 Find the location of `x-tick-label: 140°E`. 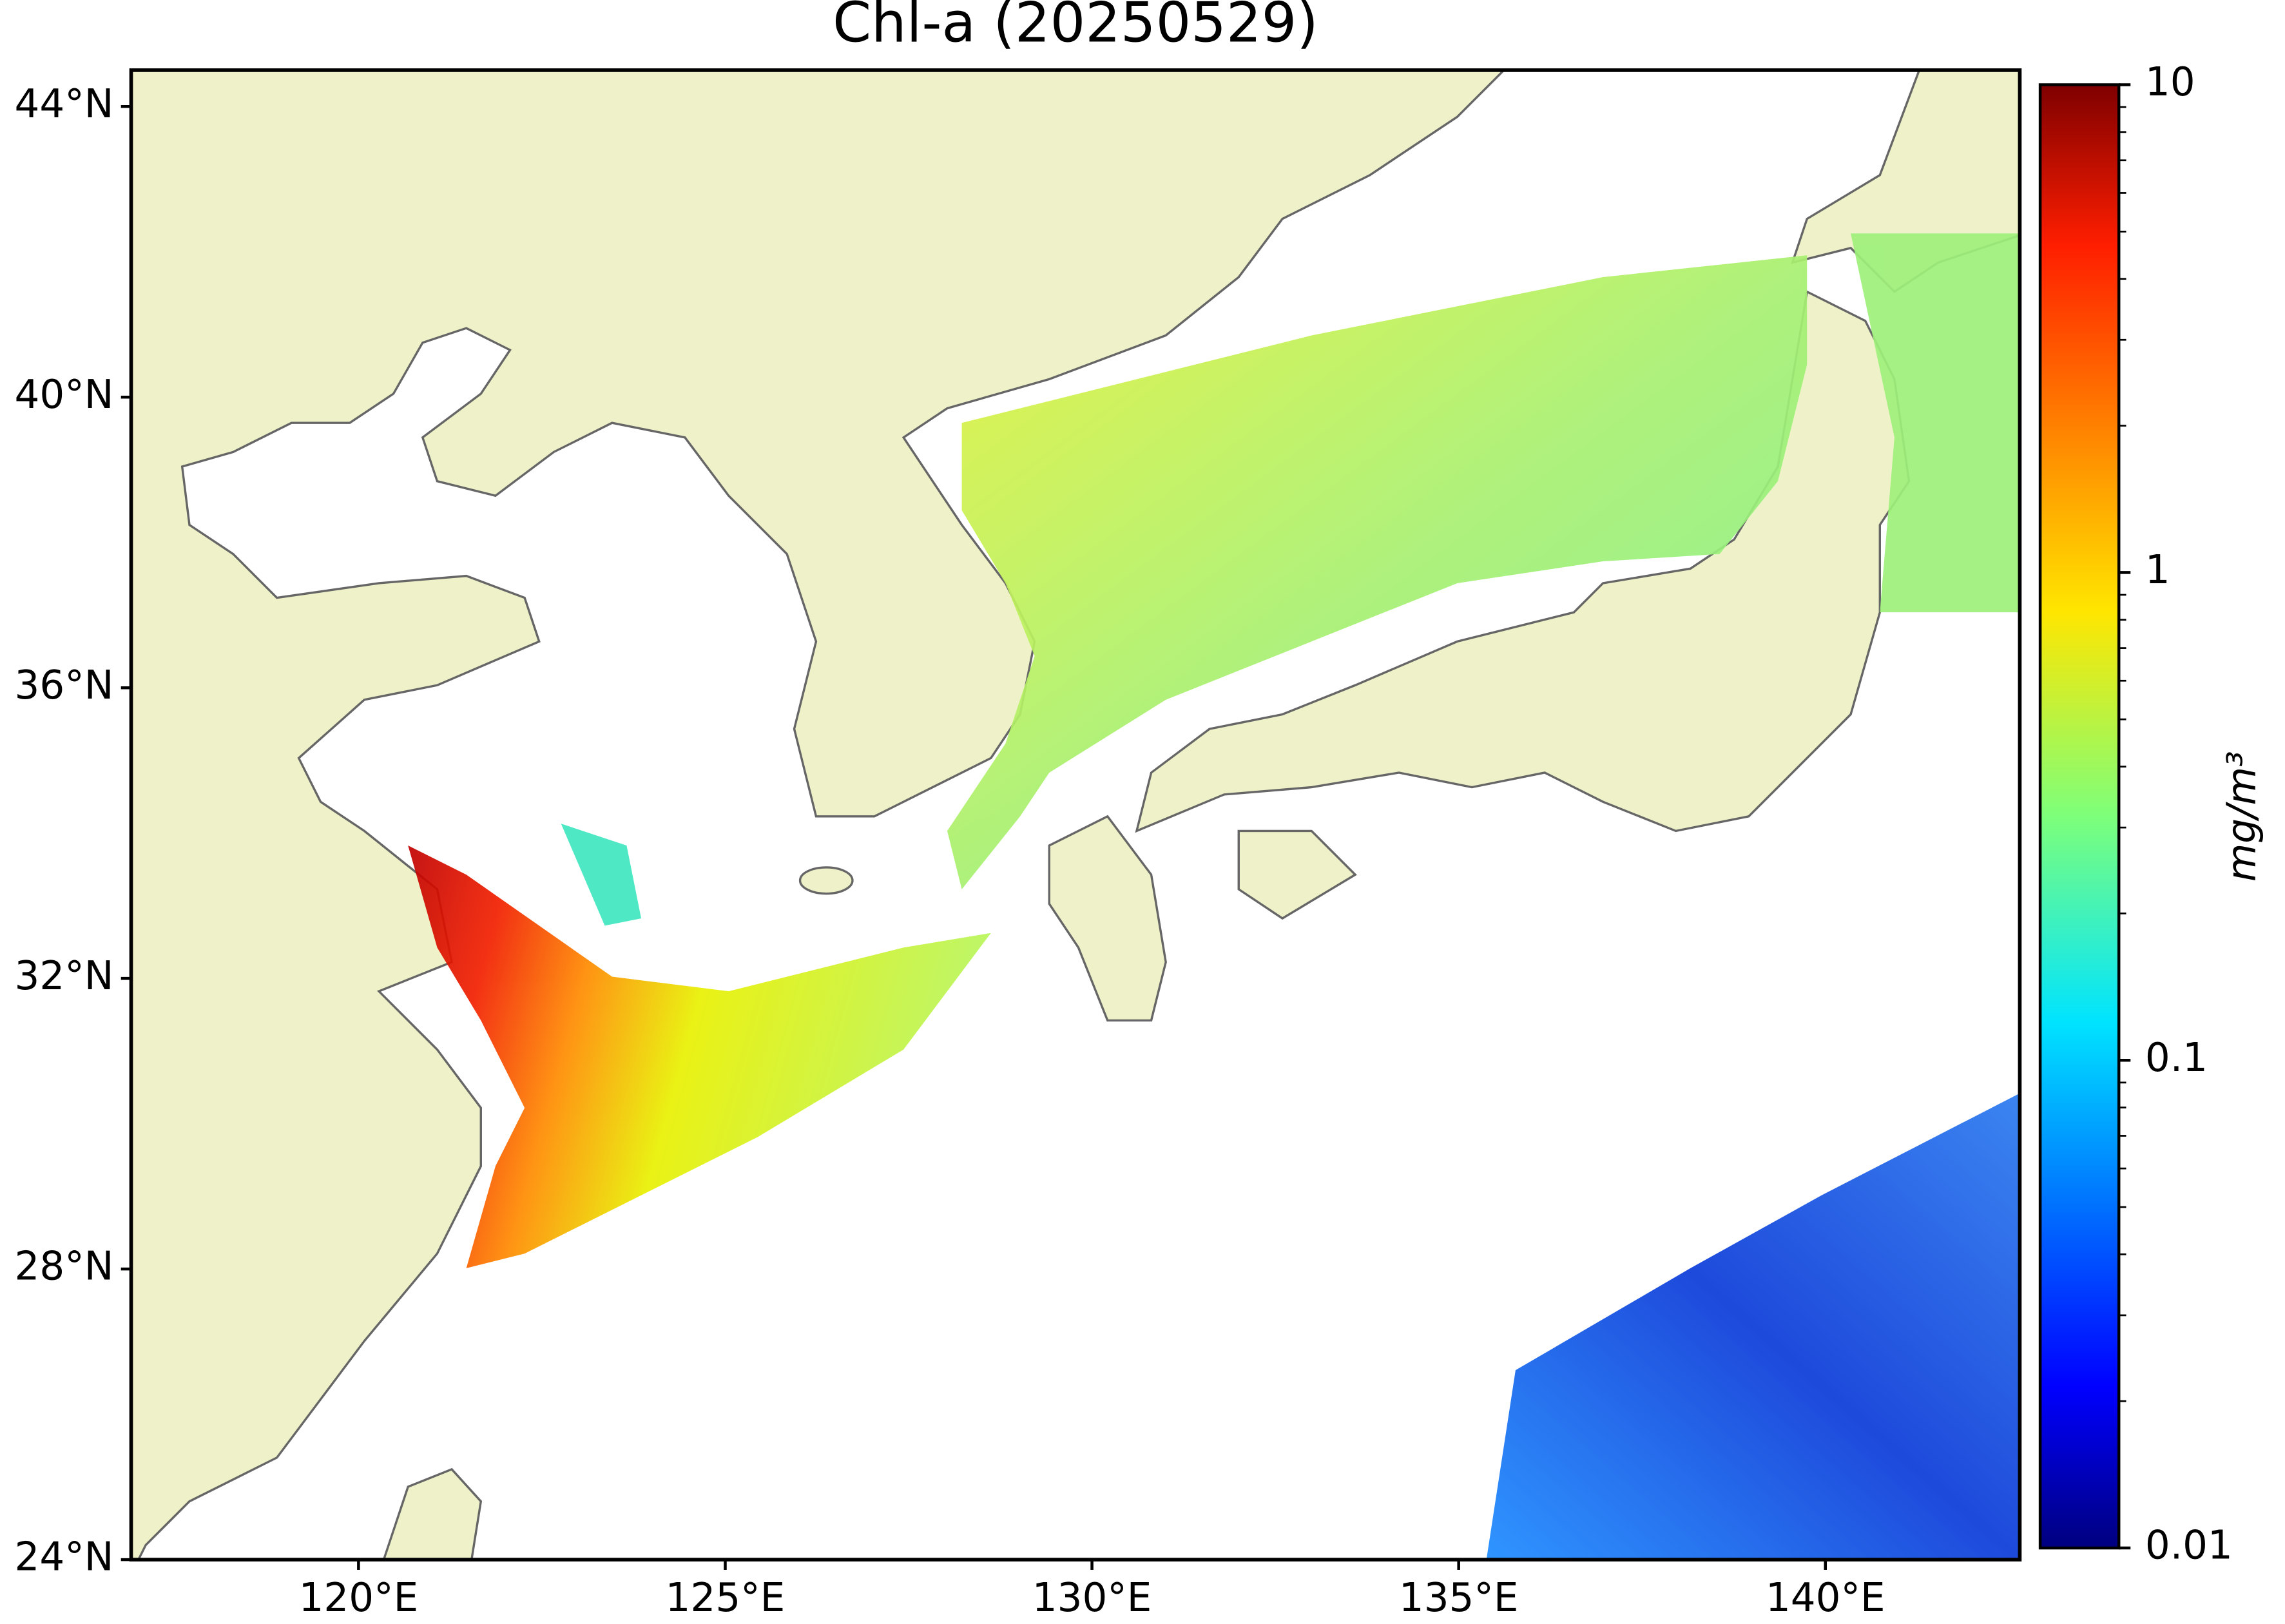

x-tick-label: 140°E is located at coordinates (1825, 1598).